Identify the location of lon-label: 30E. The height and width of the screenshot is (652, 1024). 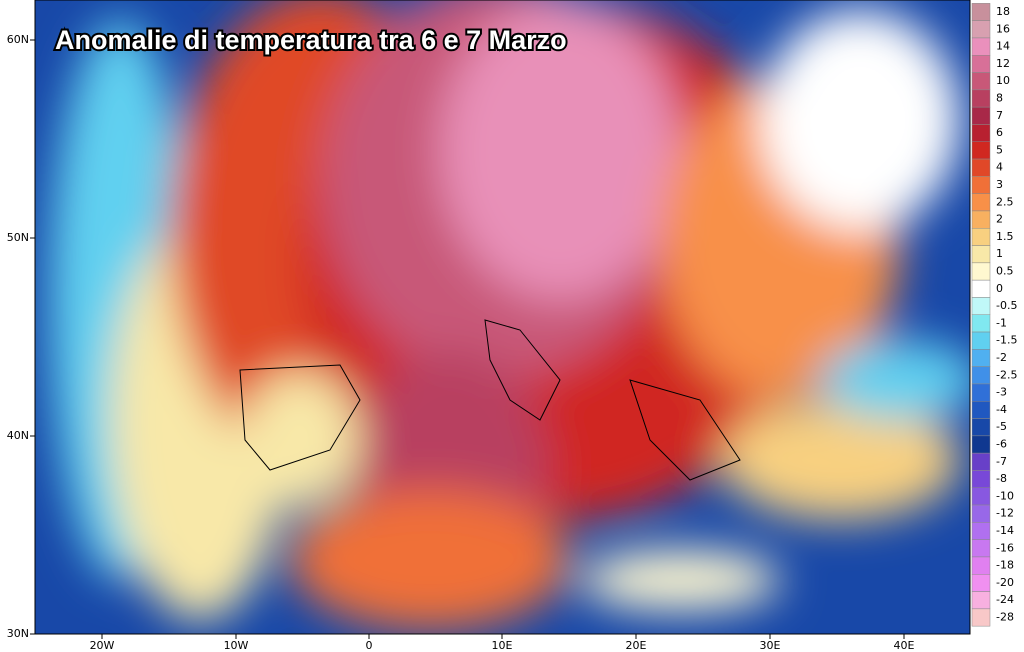
(770, 645).